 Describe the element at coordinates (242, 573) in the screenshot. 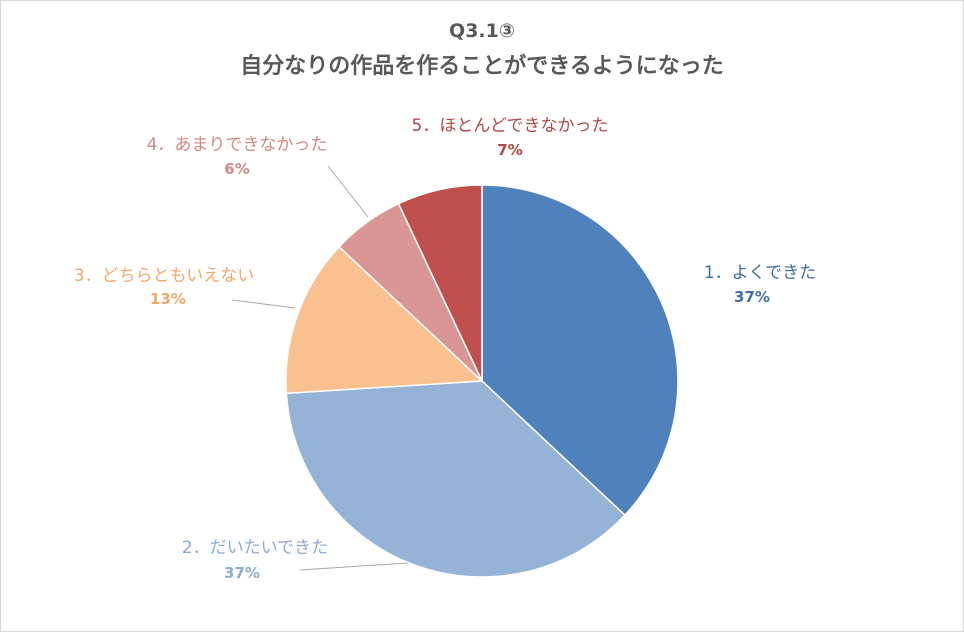

I see `slice-percent-2: 37%` at that location.